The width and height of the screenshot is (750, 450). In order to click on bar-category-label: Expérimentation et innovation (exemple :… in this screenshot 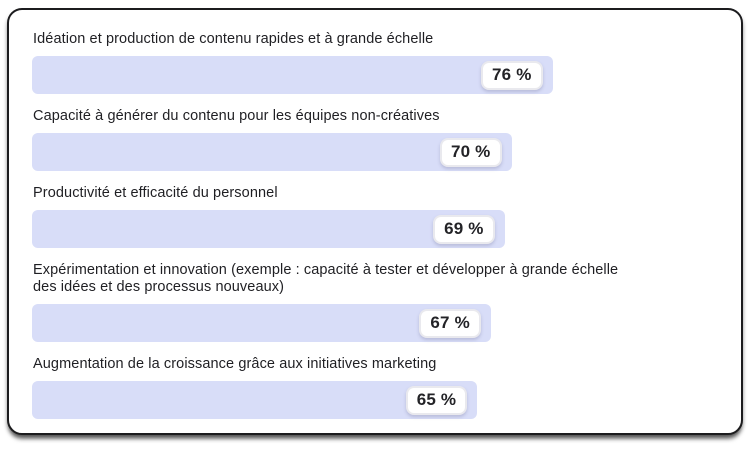, I will do `click(326, 278)`.